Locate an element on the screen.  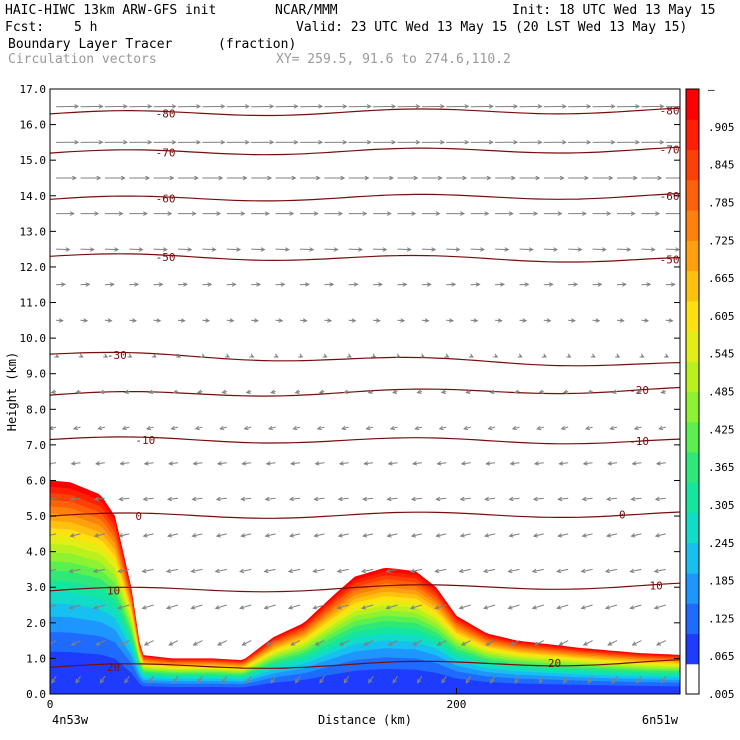
y-tick-label: 7.0 is located at coordinates (36, 445).